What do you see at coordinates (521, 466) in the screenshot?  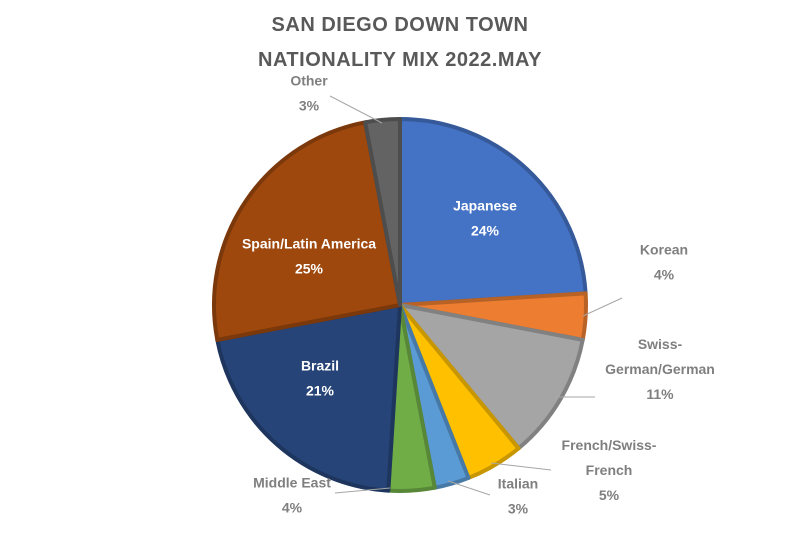 I see `leader-line-french-swiss-french` at bounding box center [521, 466].